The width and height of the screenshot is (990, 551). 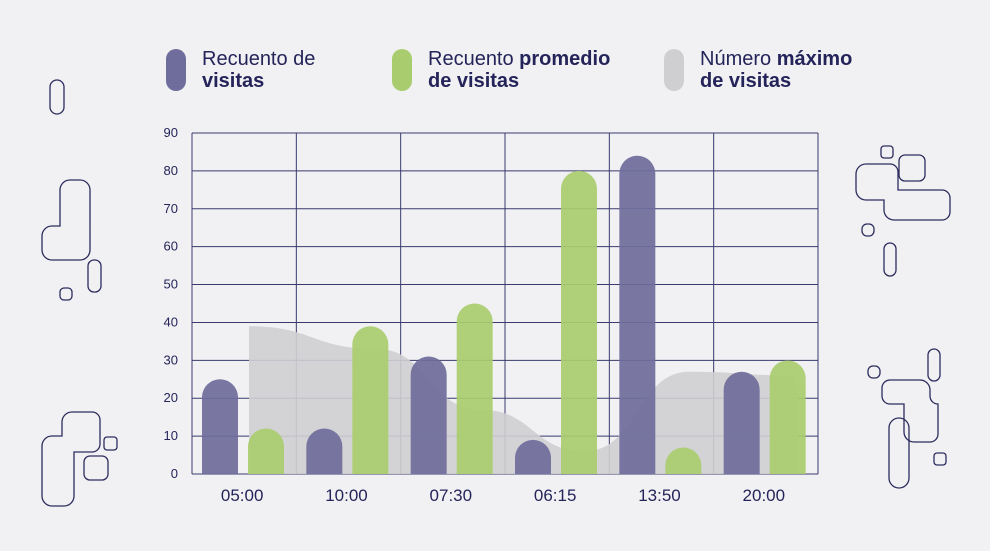 What do you see at coordinates (171, 435) in the screenshot?
I see `y-tick-label: 10` at bounding box center [171, 435].